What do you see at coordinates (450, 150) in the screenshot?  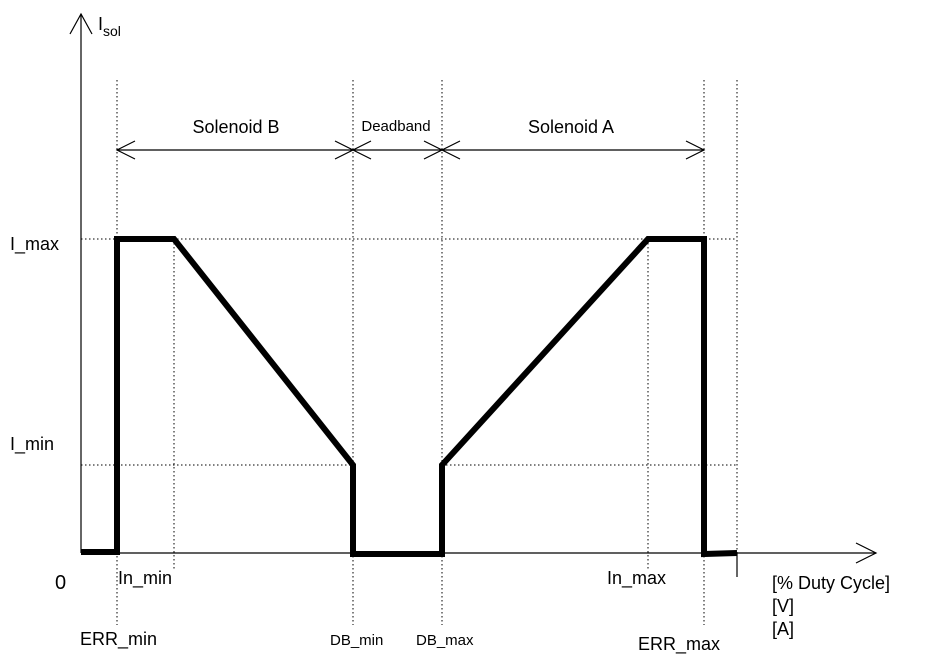 I see `solenoid-a-arrow-left` at bounding box center [450, 150].